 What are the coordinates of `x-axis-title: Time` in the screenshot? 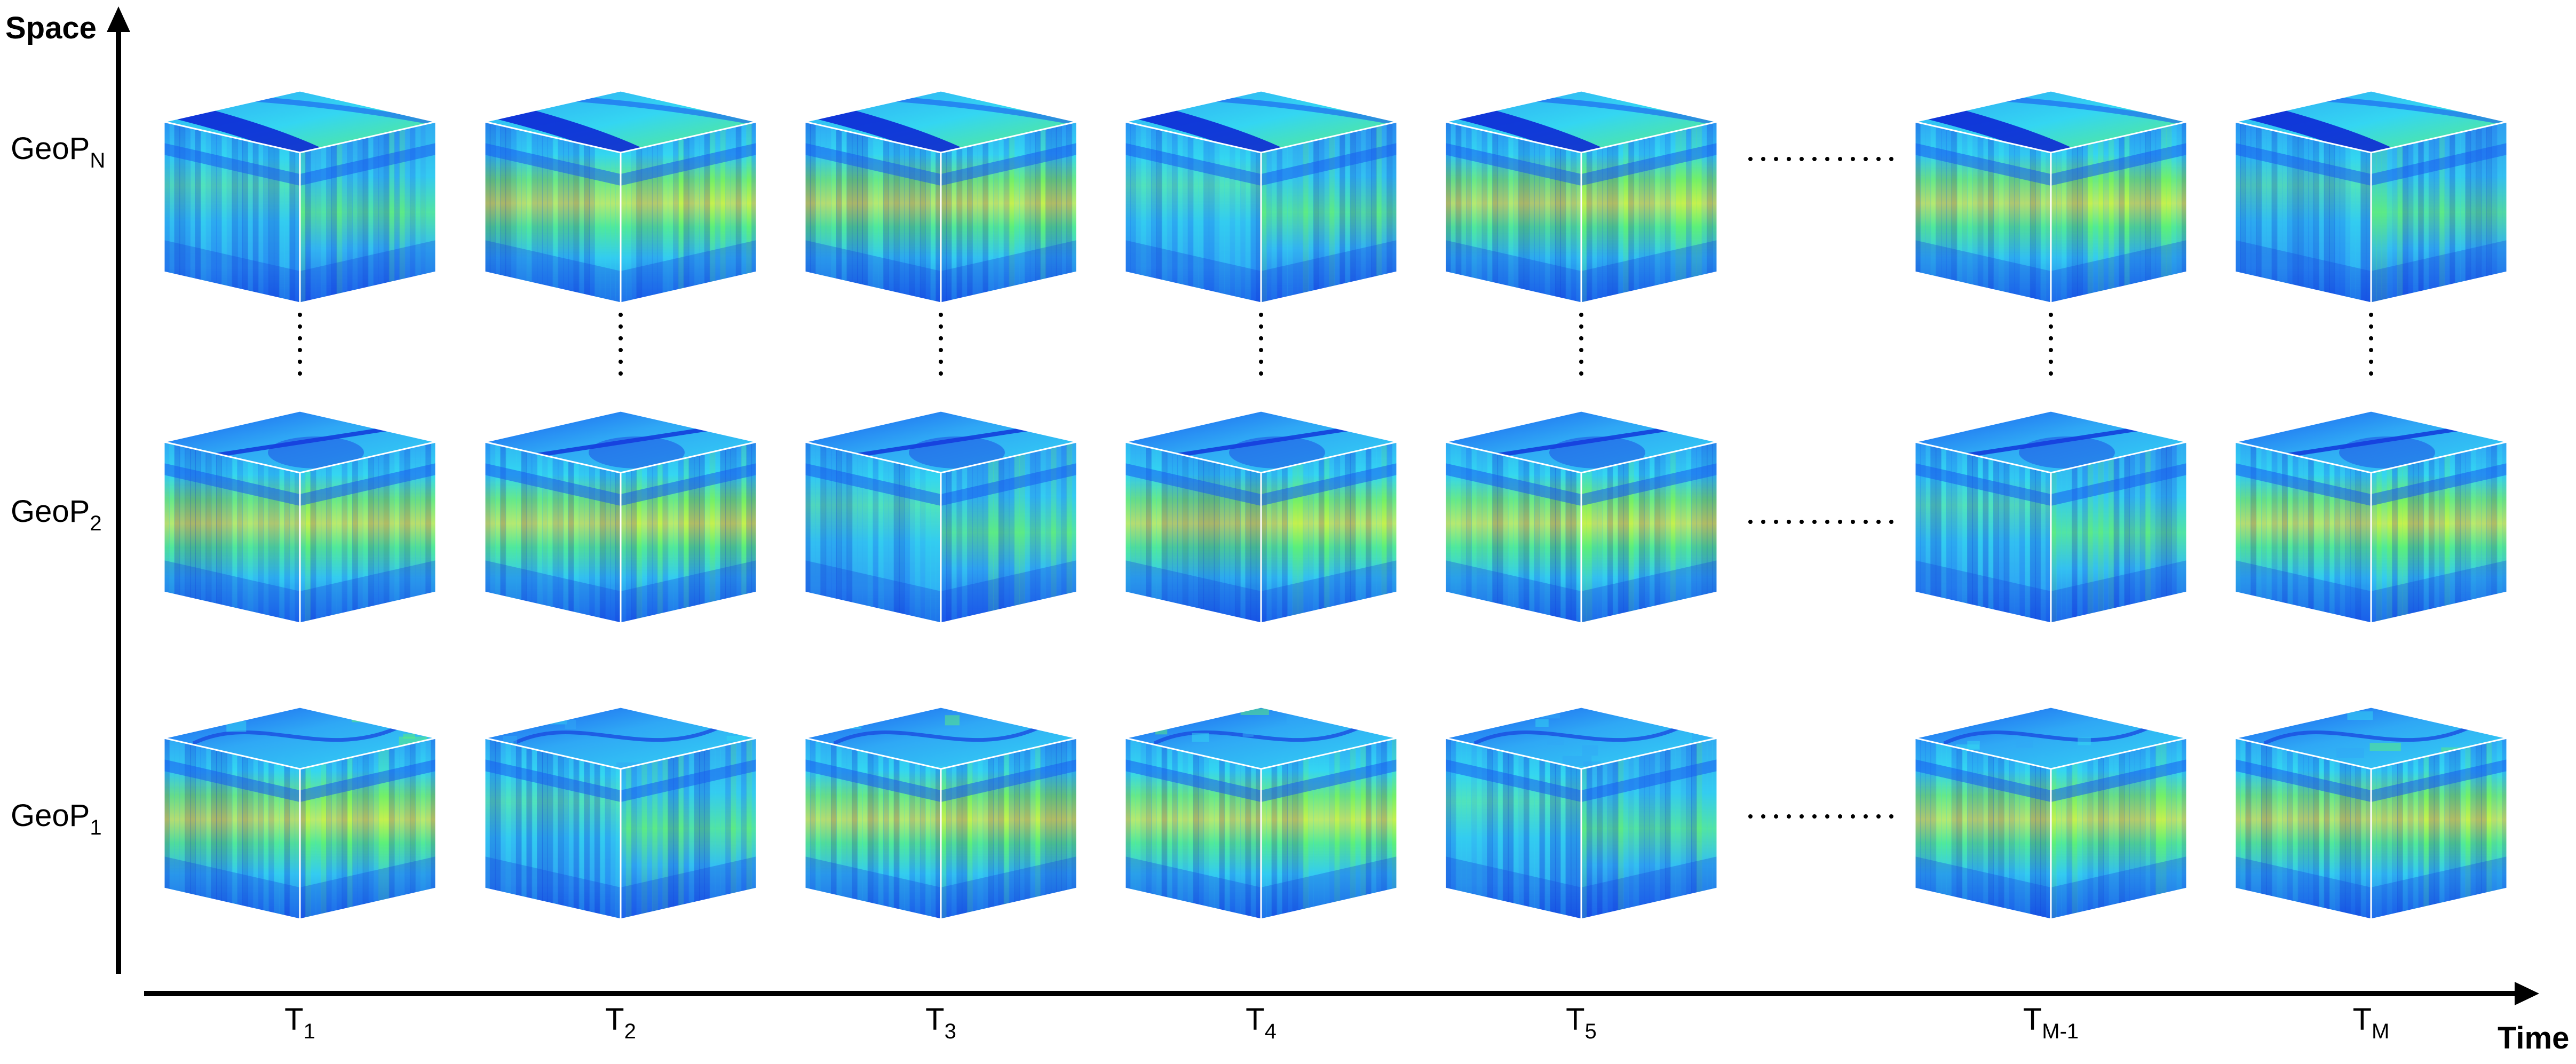 It's located at (2533, 1038).